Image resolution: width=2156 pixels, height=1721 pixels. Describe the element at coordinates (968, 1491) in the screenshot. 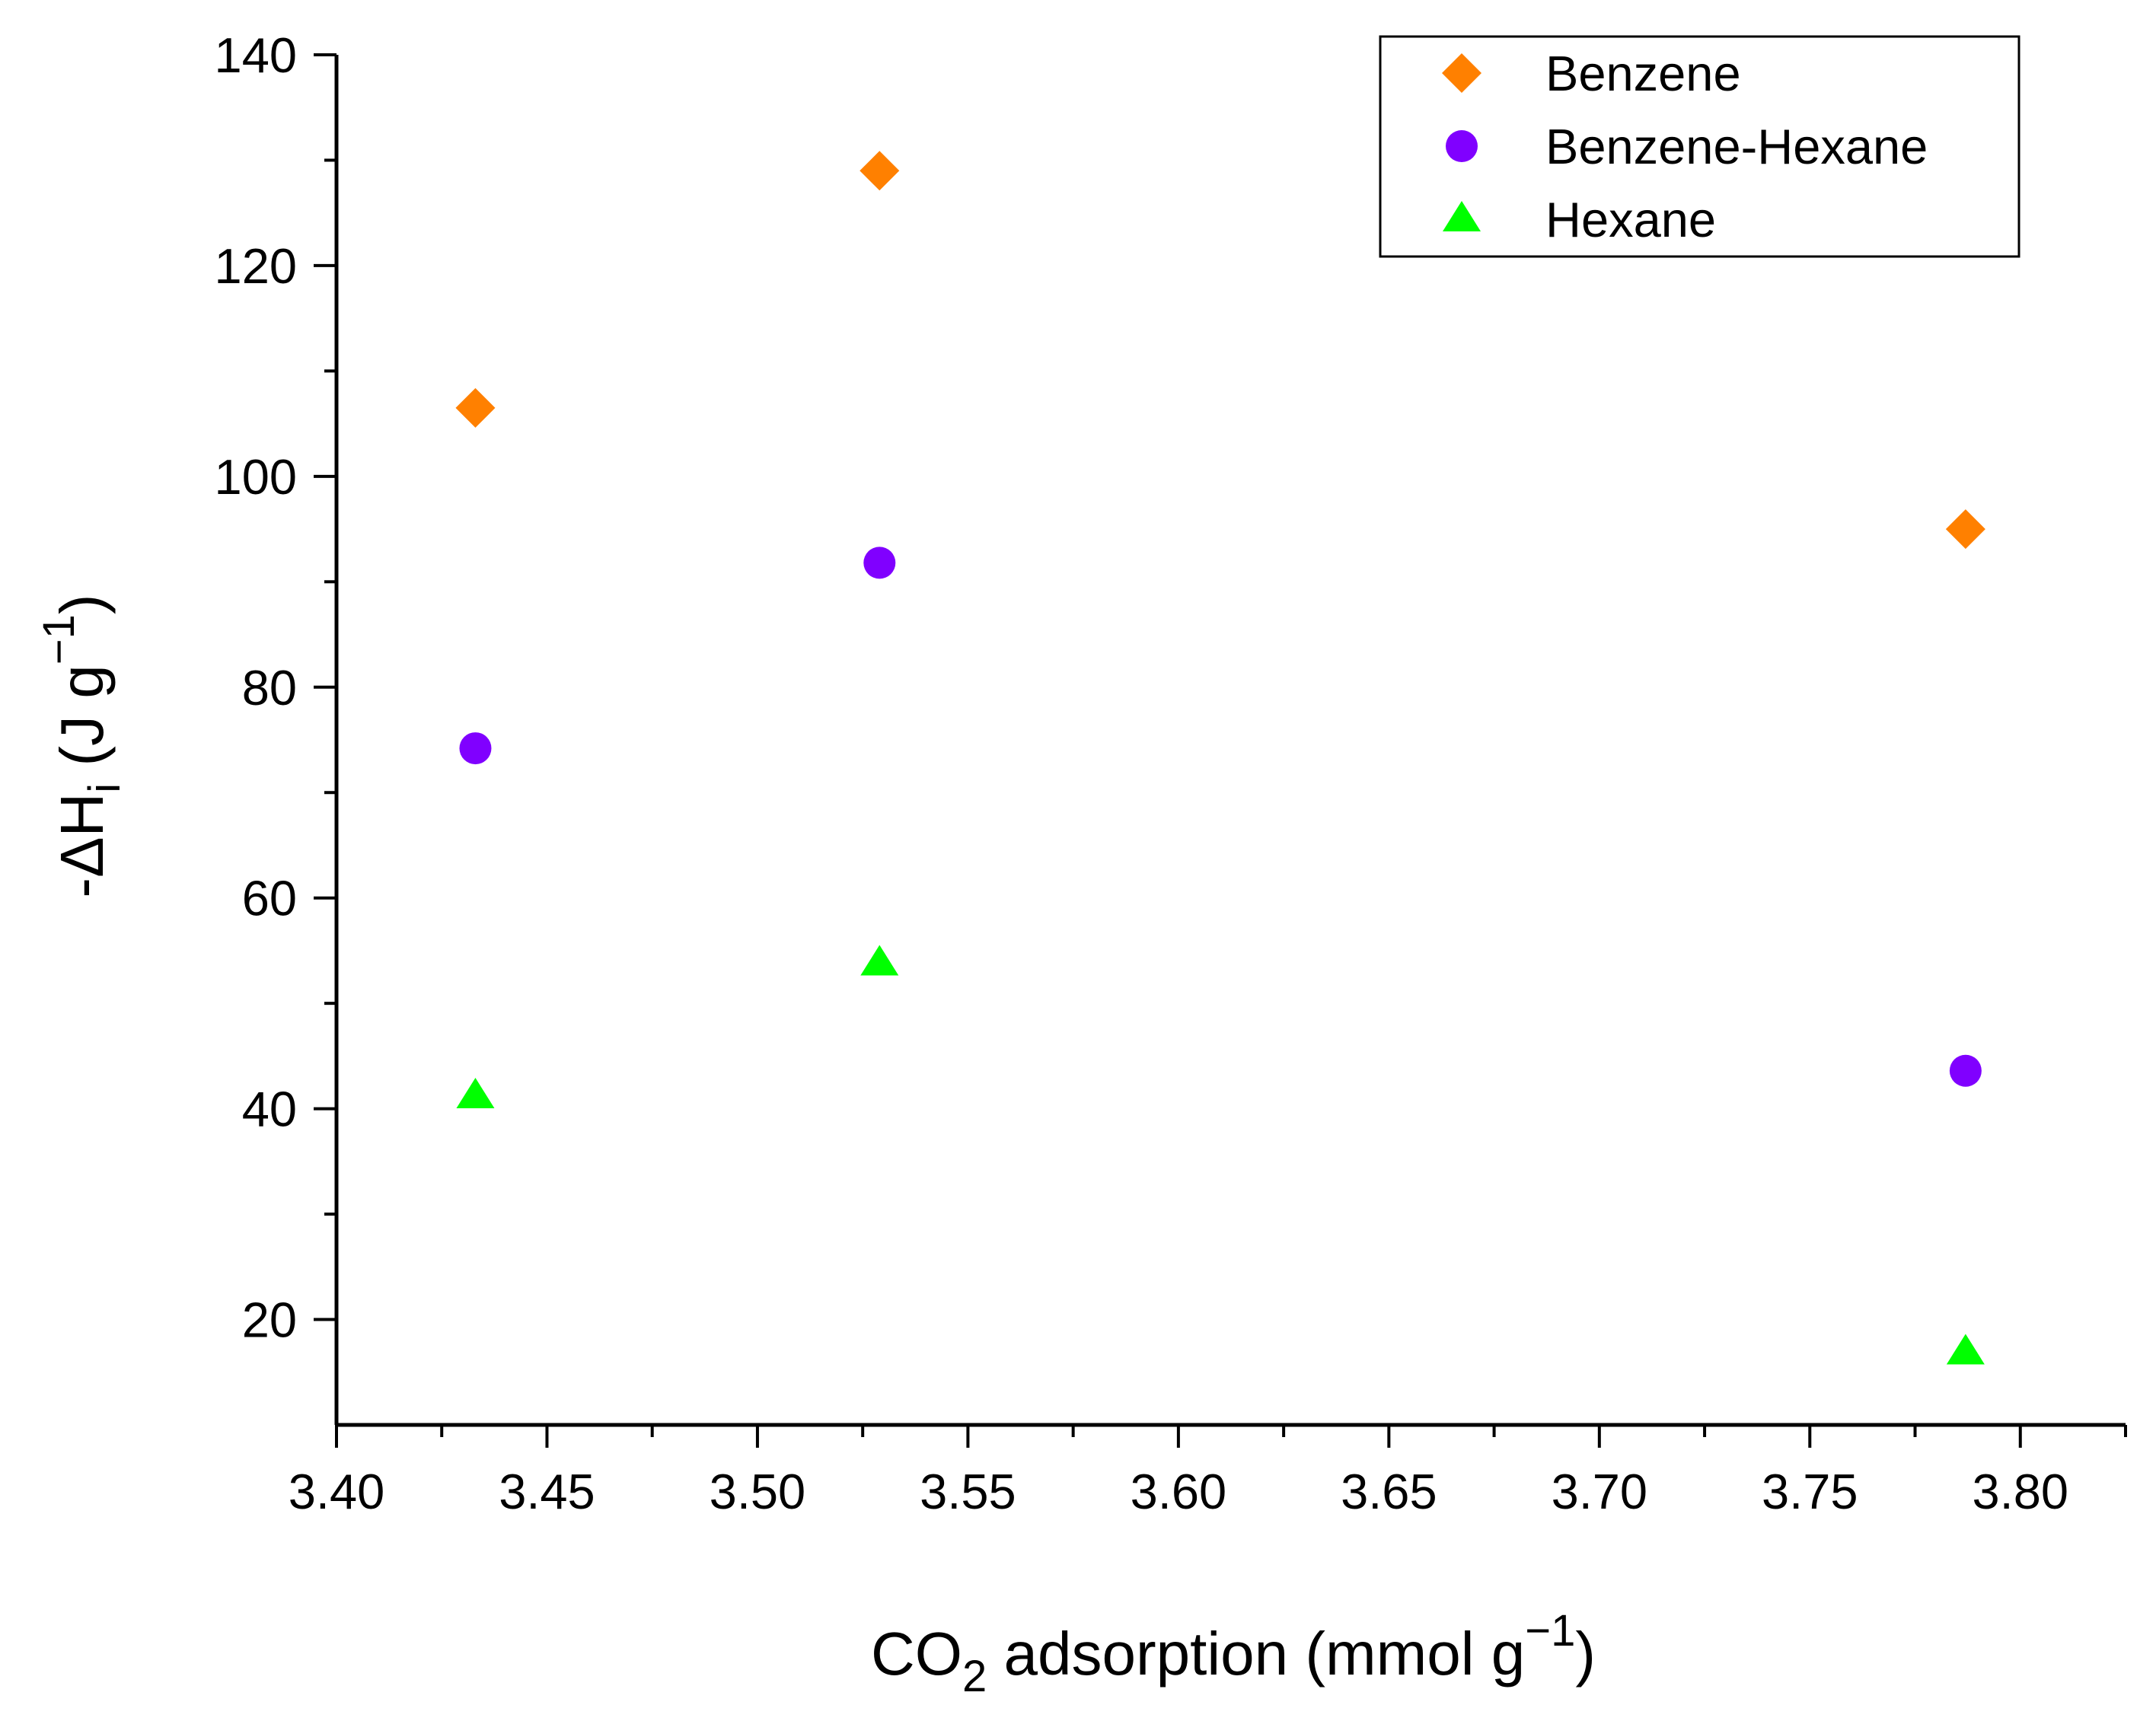

I see `x-tick-label: 3.55` at that location.